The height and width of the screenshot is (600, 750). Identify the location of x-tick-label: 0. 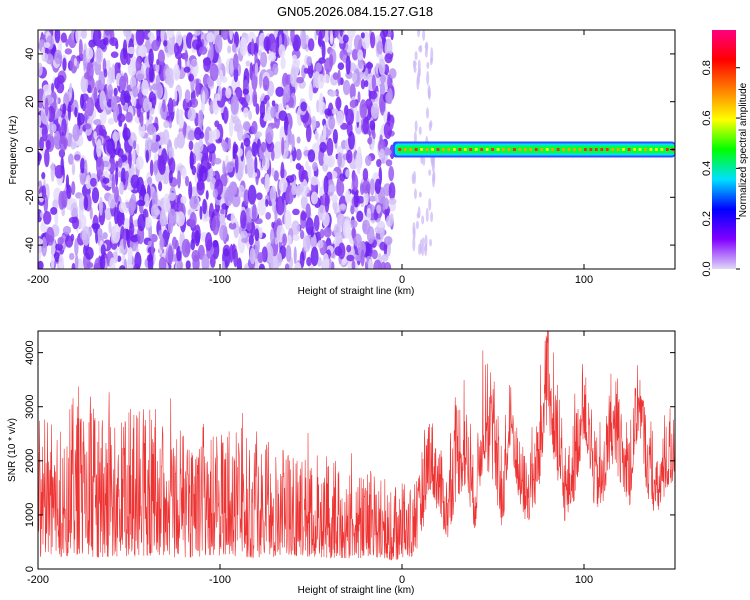
(402, 280).